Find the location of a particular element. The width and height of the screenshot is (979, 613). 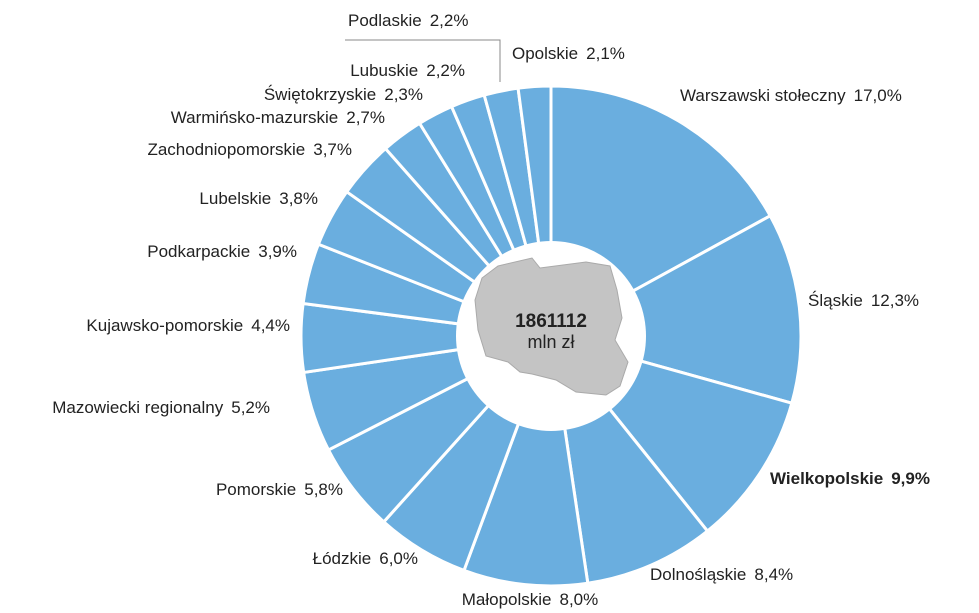

slice-label: Mazowiecki regionalny 5,2% is located at coordinates (161, 407).